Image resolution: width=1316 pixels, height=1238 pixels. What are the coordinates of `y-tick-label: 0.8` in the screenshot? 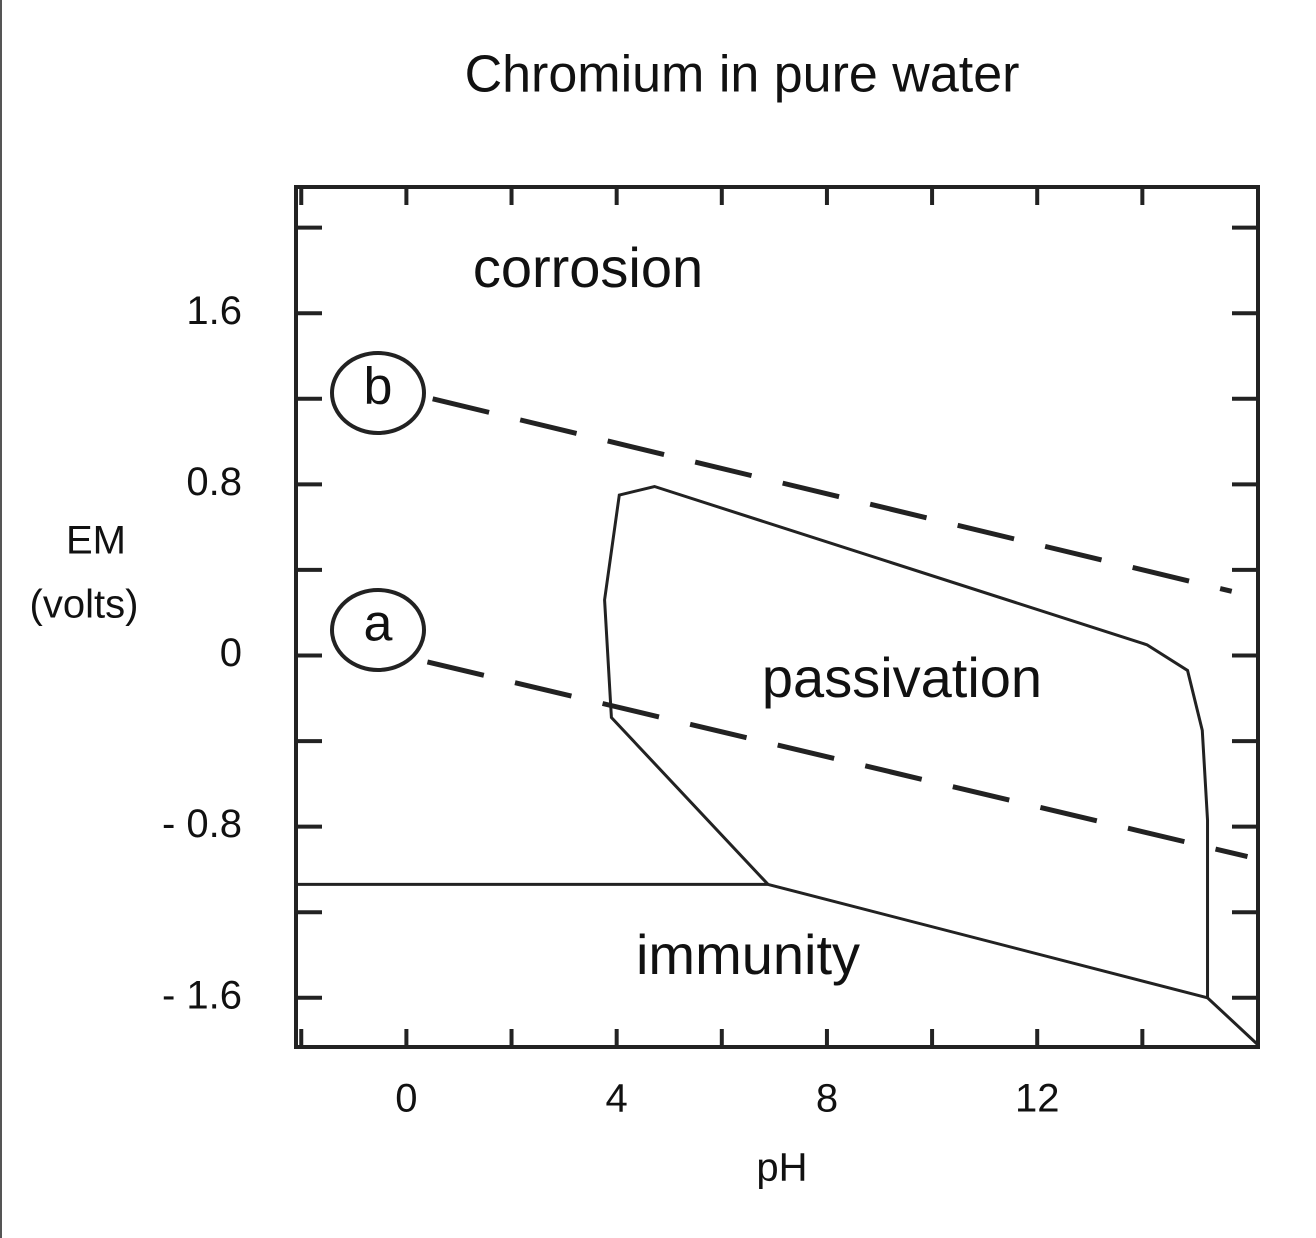 It's located at (214, 482).